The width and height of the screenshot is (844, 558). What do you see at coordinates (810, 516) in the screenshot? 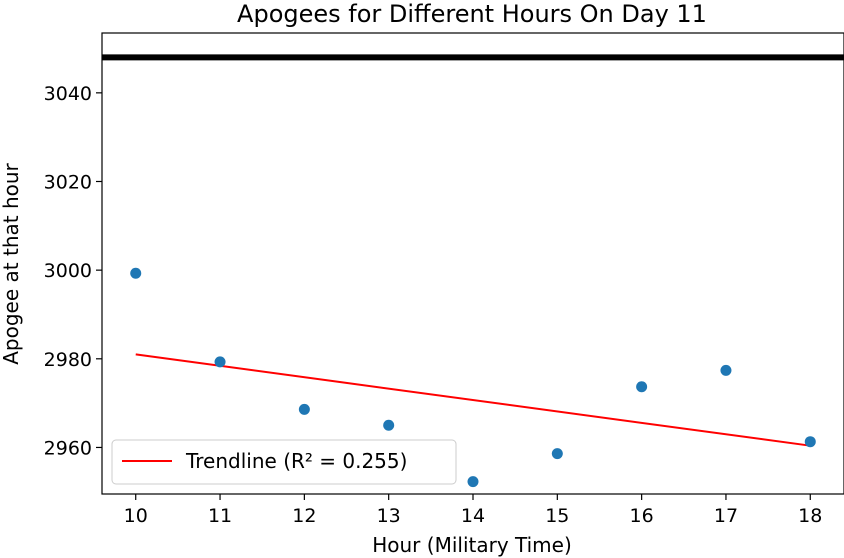
I see `x-tick-label: 18` at bounding box center [810, 516].